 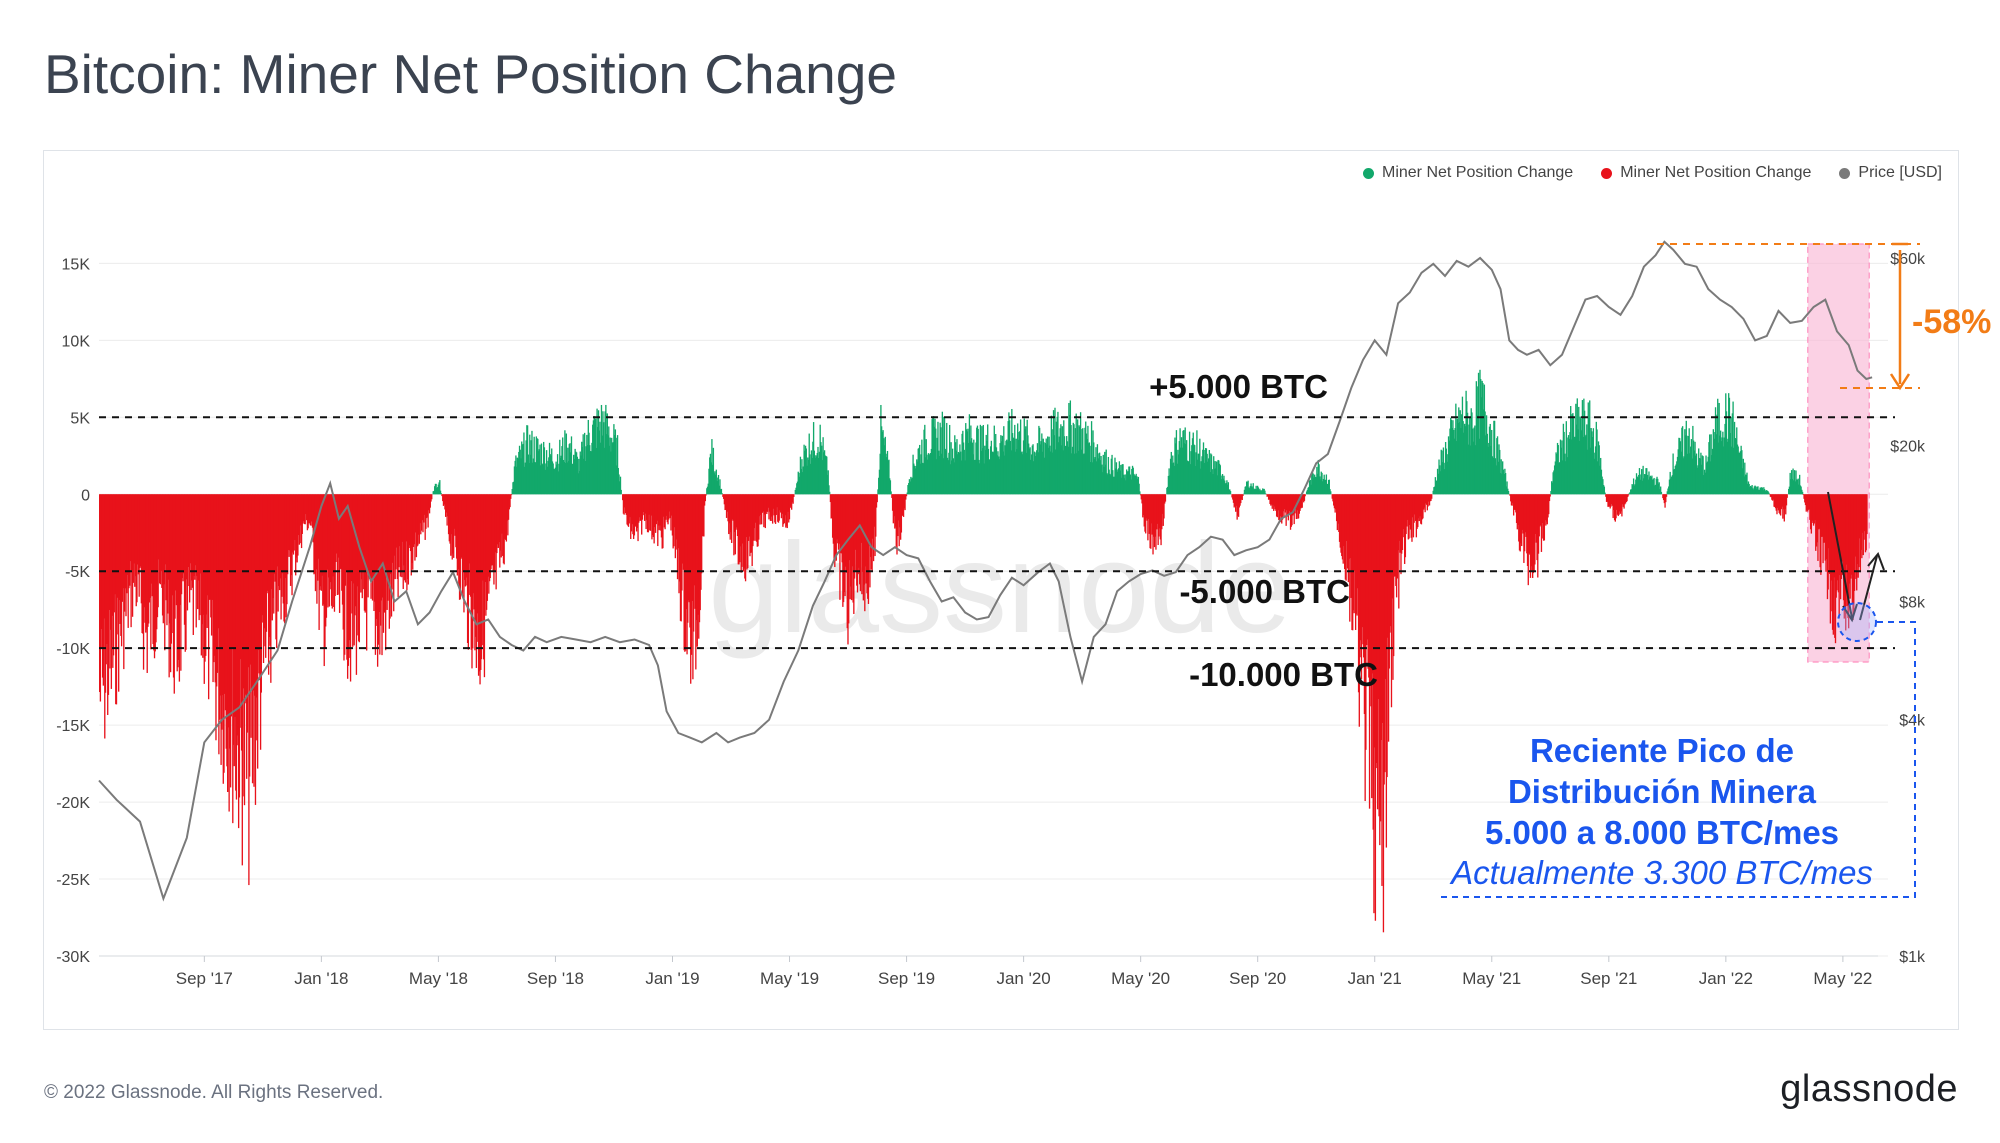 What do you see at coordinates (672, 978) in the screenshot?
I see `x-tick-label: Jan '19` at bounding box center [672, 978].